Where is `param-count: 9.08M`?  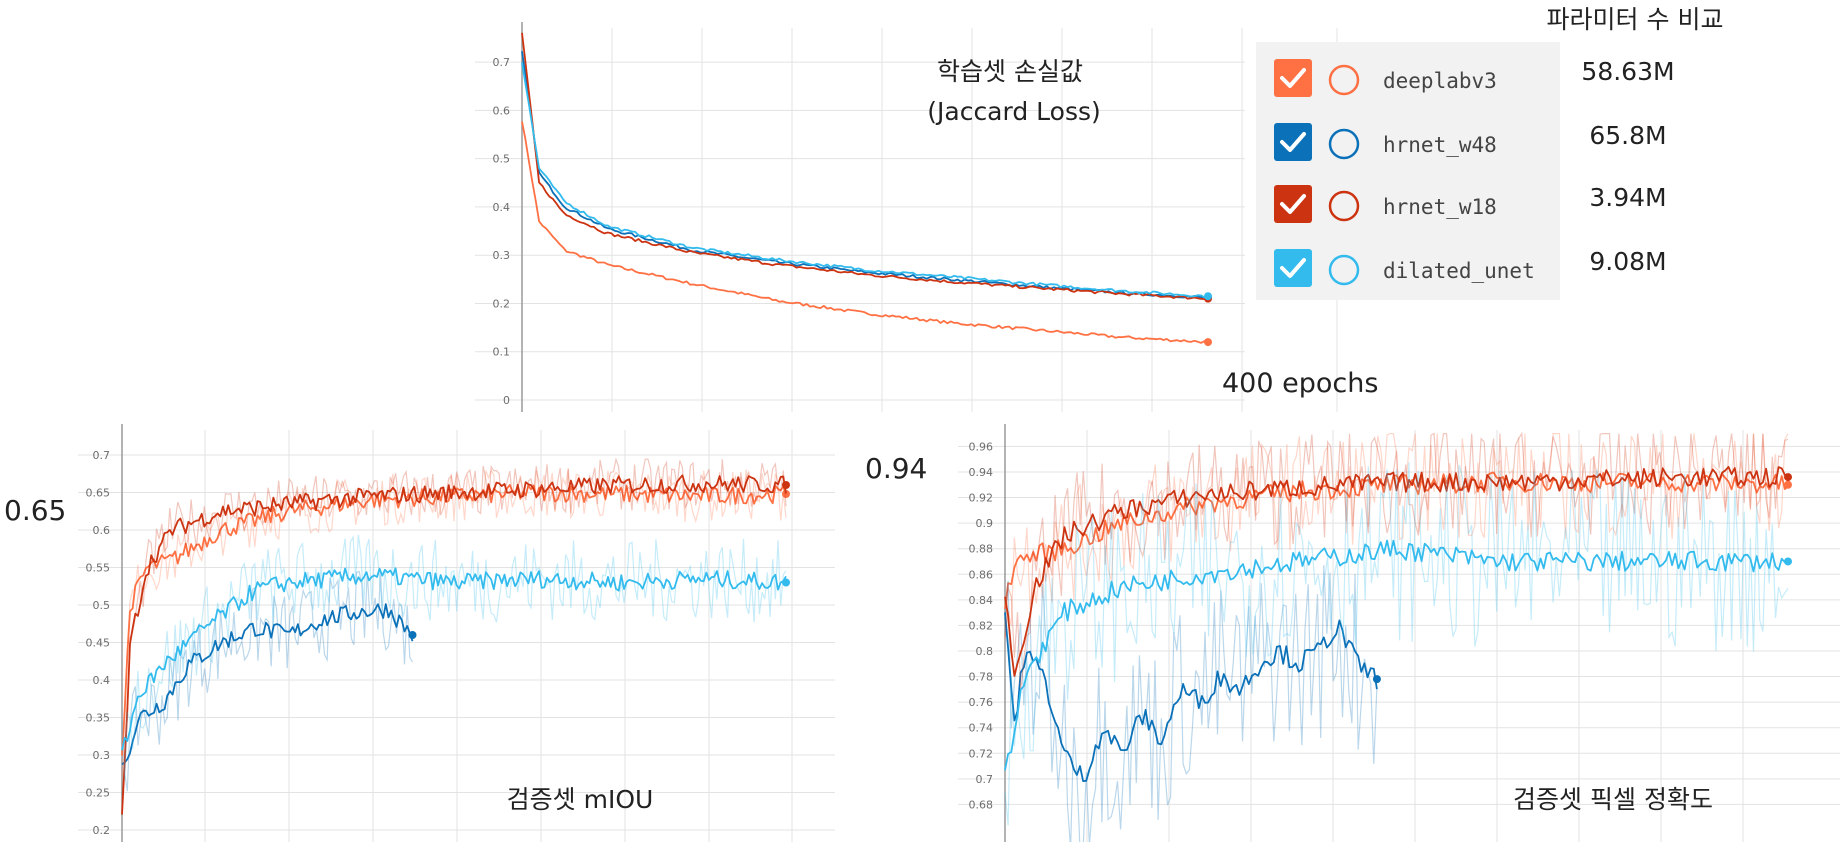 param-count: 9.08M is located at coordinates (1627, 261).